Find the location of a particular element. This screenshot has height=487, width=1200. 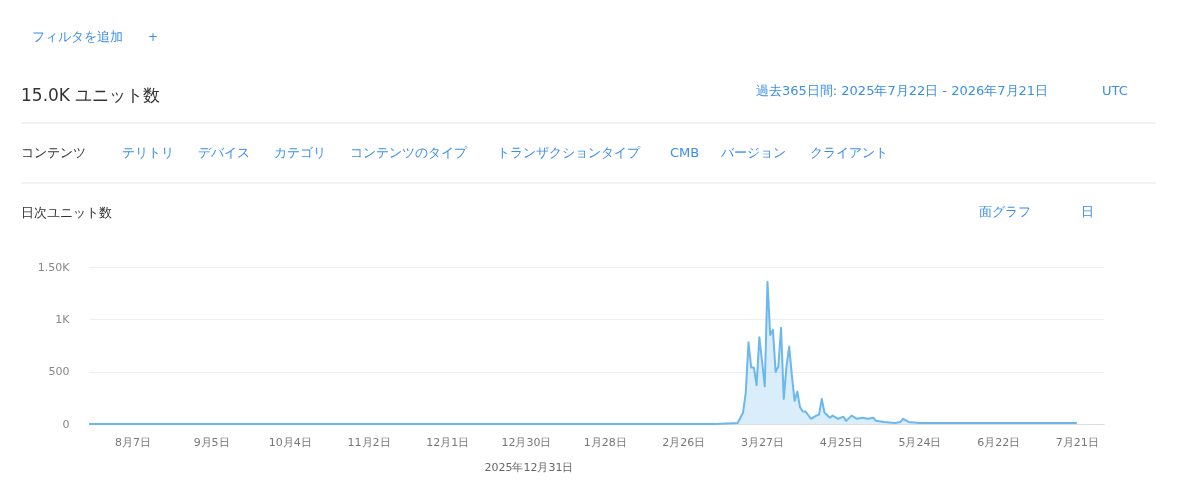

text: CMB is located at coordinates (685, 152).